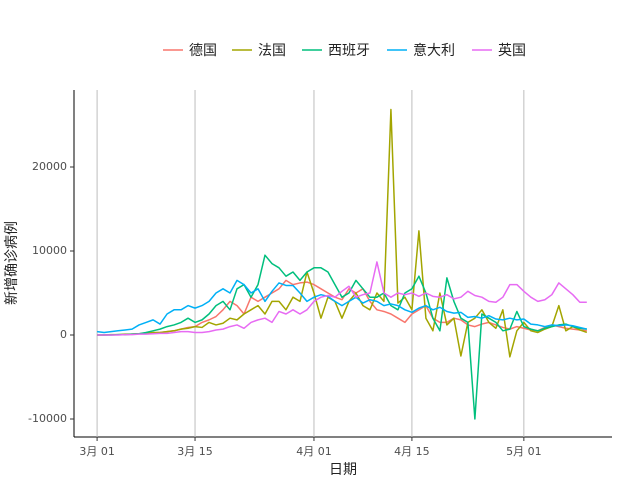  I want to click on legend-label: 德国, so click(203, 51).